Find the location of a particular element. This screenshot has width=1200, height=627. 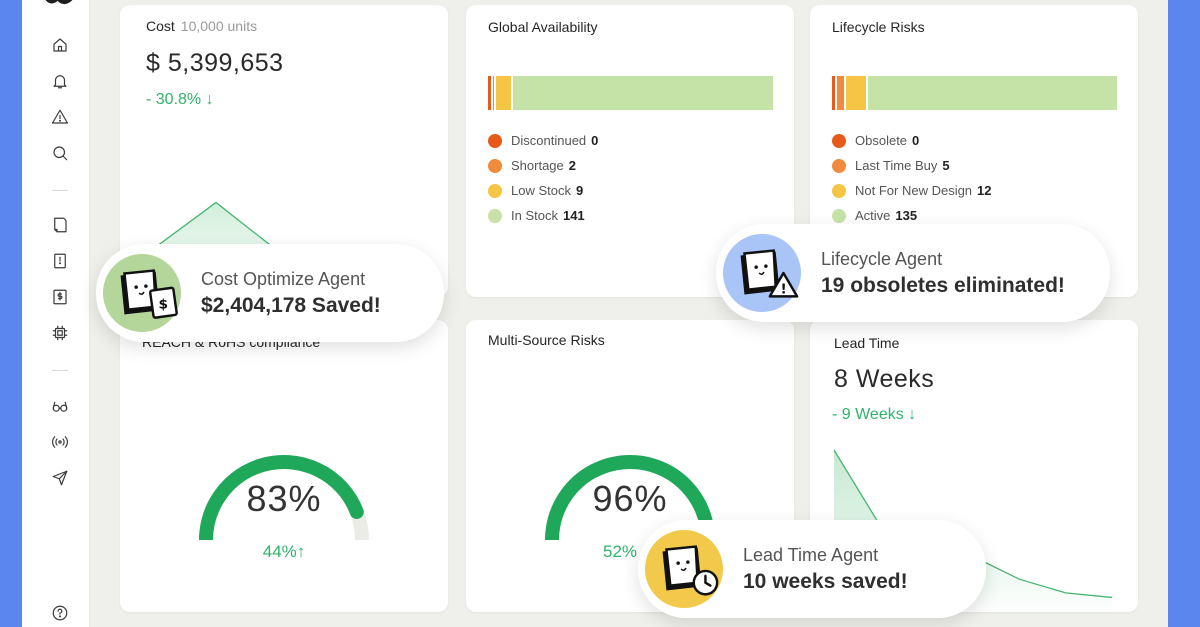

cost-agent-pill: $ Cost Optimize Agent $2,404,178 Saved! is located at coordinates (270, 293).